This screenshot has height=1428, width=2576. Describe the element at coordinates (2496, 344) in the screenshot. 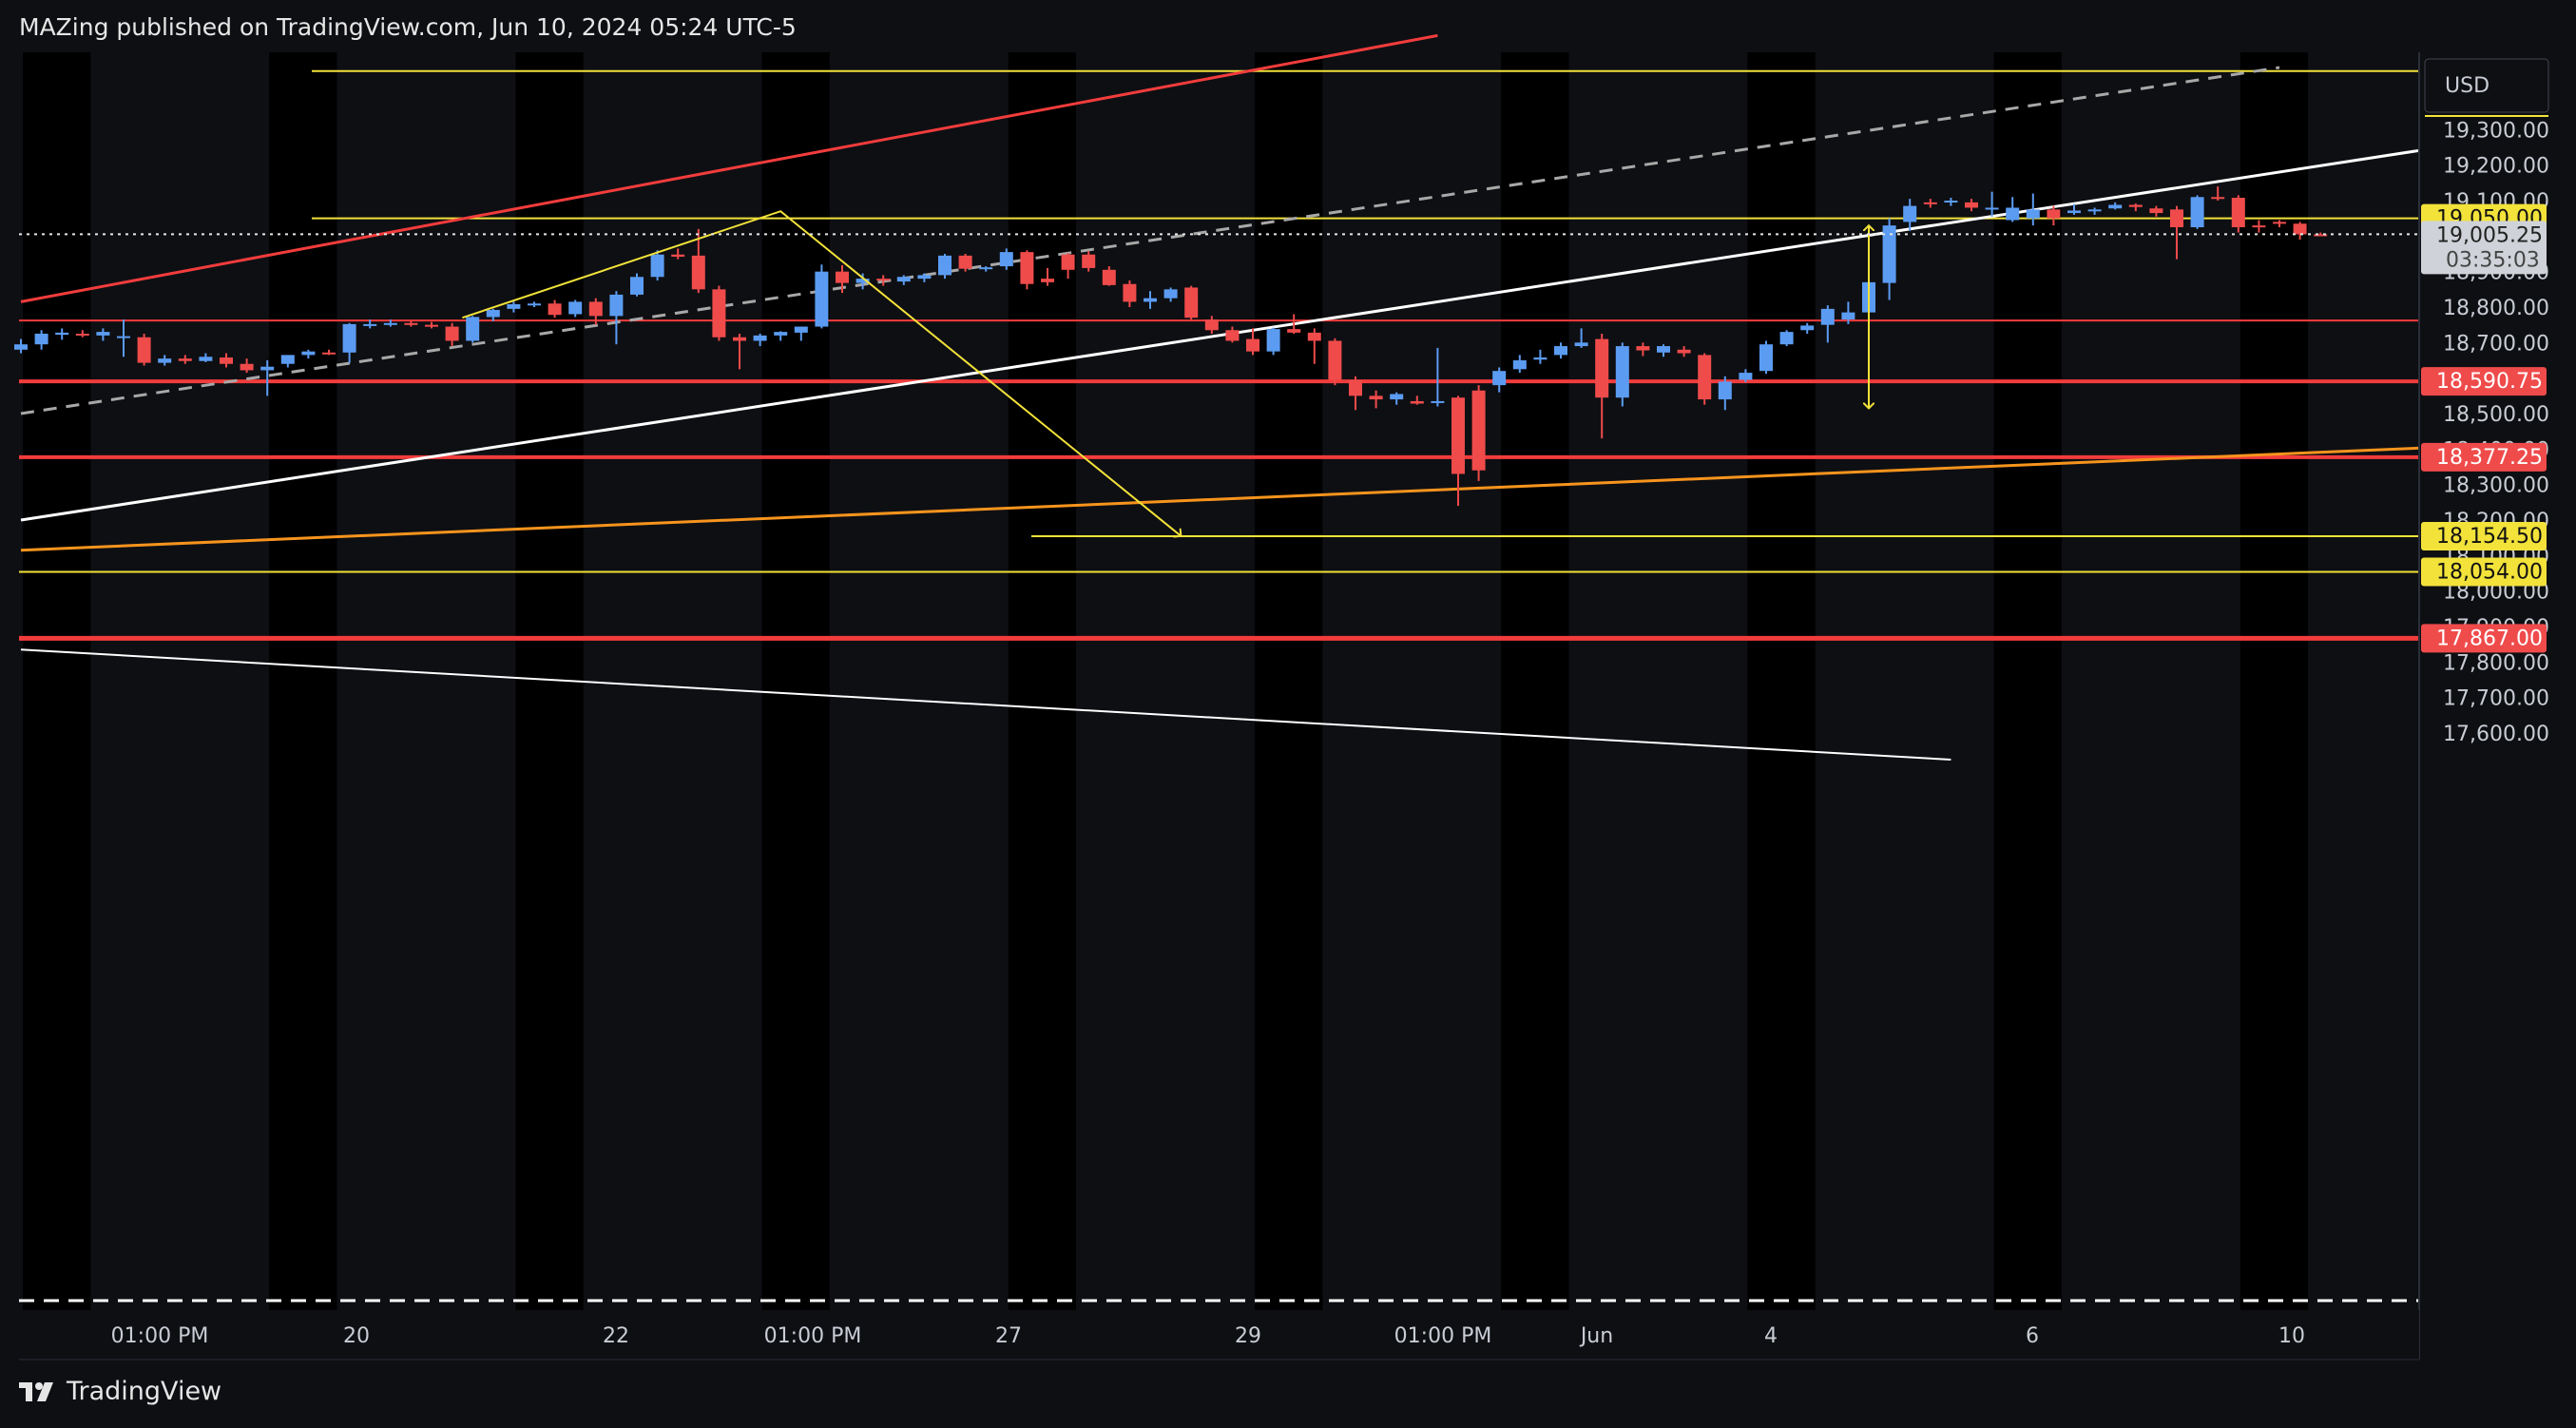

I see `y-tick-label: 18,700.00` at that location.